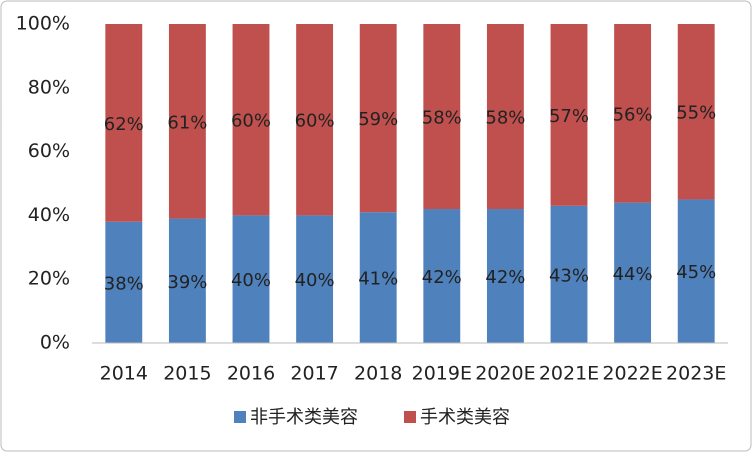 The width and height of the screenshot is (752, 452). I want to click on value-label: 62%, so click(124, 124).